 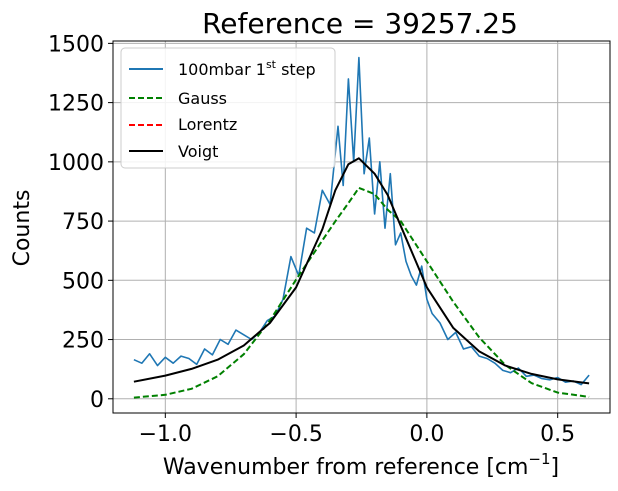 What do you see at coordinates (83, 341) in the screenshot?
I see `y-tick-label: 250` at bounding box center [83, 341].